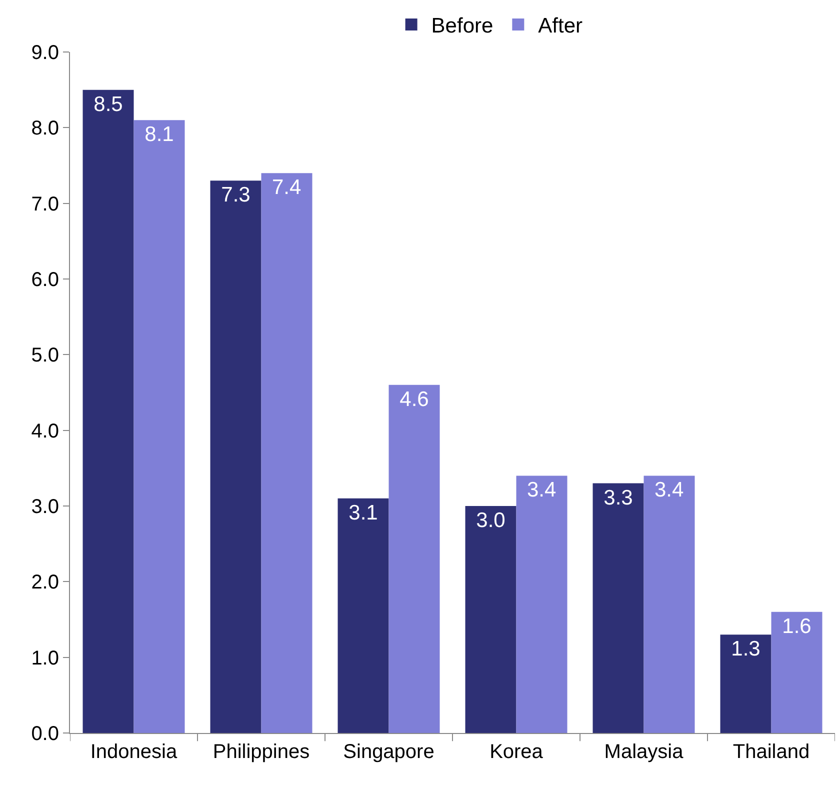 This screenshot has height=786, width=839. What do you see at coordinates (45, 583) in the screenshot?
I see `y-tick-label: 2.0` at bounding box center [45, 583].